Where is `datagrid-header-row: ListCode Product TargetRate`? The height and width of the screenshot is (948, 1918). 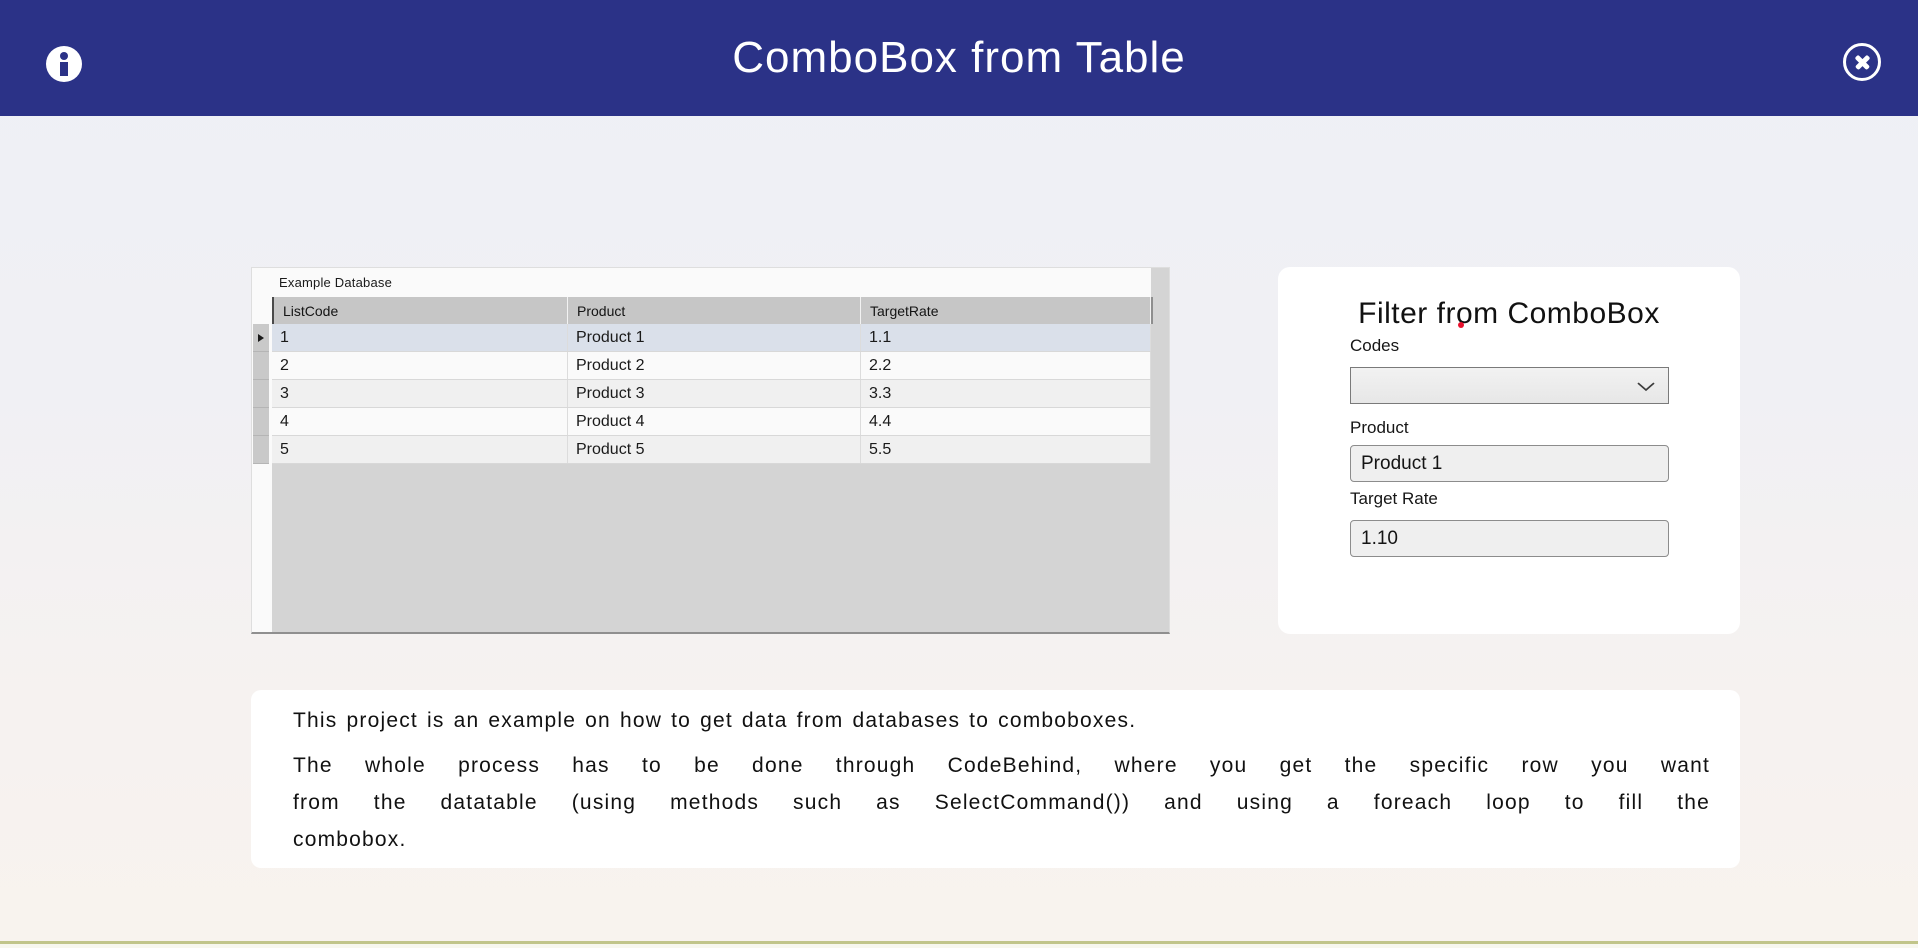 datagrid-header-row: ListCode Product TargetRate is located at coordinates (712, 310).